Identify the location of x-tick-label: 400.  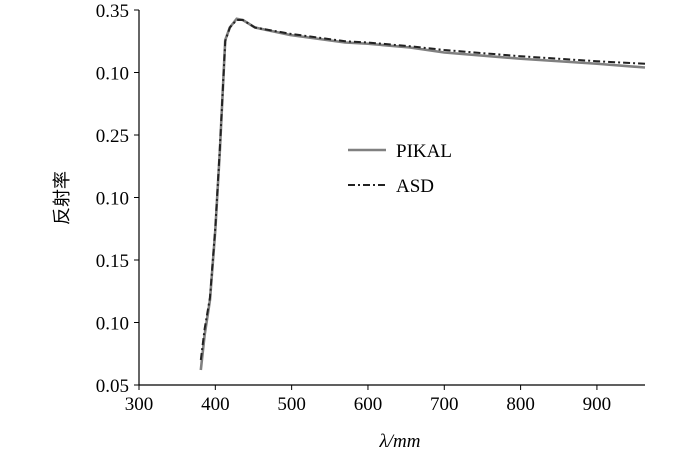
(215, 404).